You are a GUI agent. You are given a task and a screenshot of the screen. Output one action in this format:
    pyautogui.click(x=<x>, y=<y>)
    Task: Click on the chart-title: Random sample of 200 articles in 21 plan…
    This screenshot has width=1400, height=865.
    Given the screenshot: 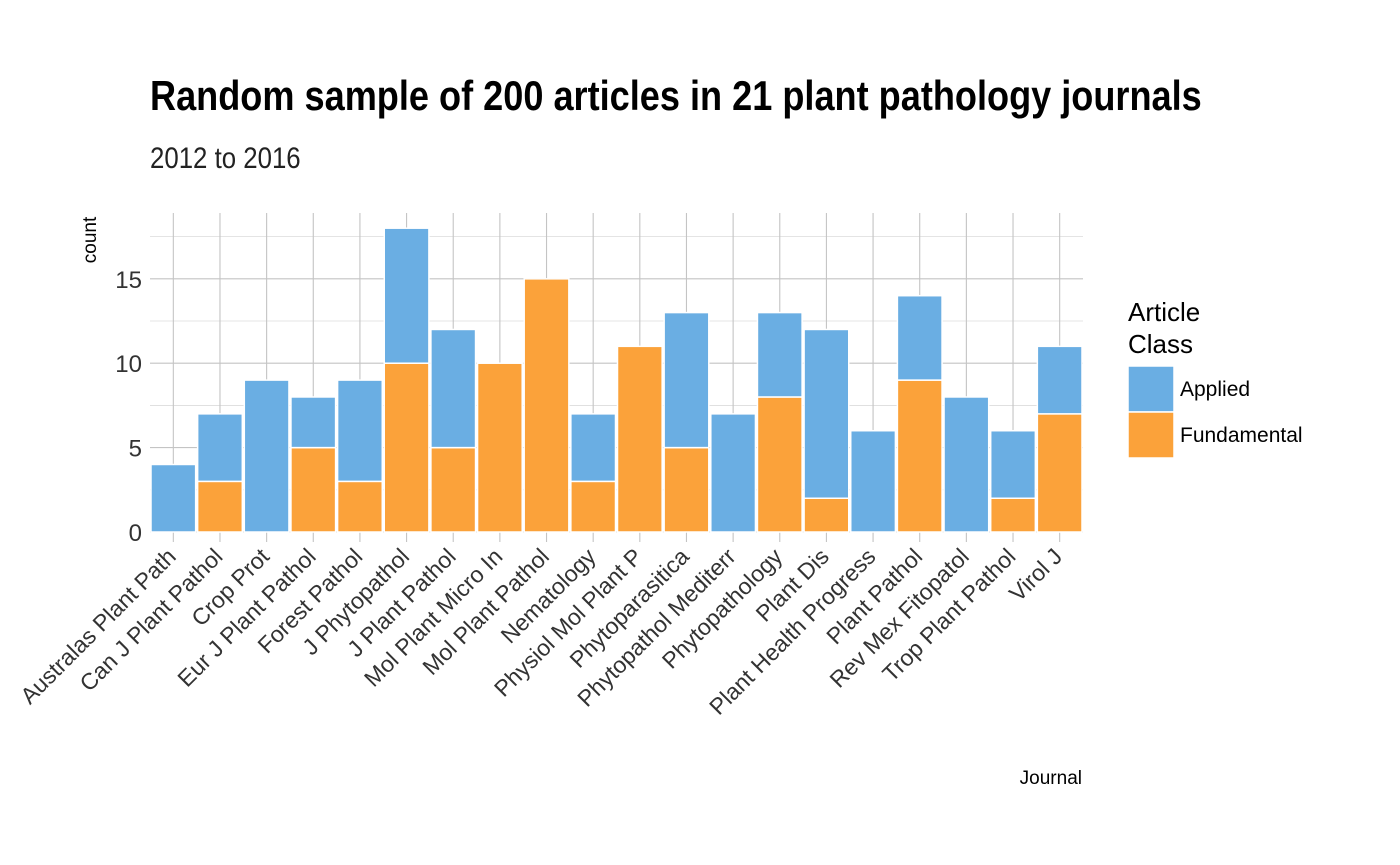 What is the action you would take?
    pyautogui.click(x=676, y=95)
    